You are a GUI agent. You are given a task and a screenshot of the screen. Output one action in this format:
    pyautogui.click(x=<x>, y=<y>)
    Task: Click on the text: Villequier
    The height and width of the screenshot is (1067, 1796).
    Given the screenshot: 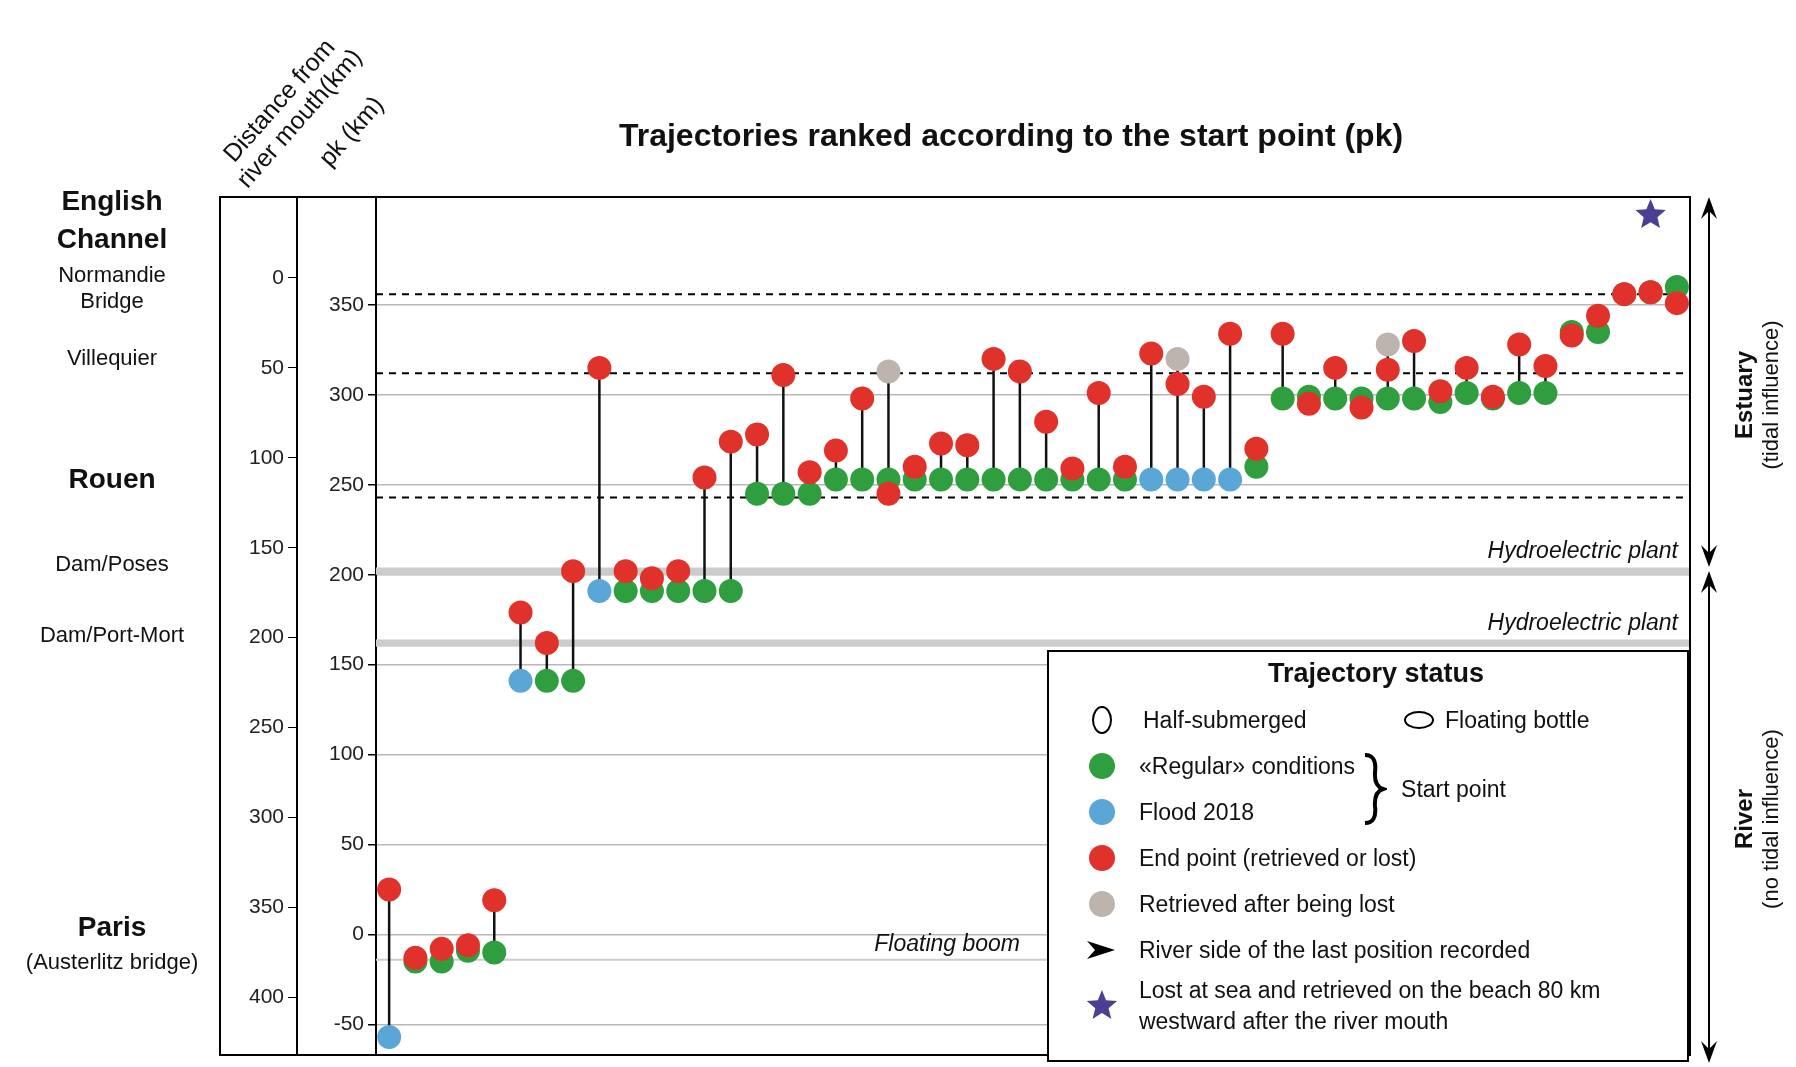 What is the action you would take?
    pyautogui.click(x=112, y=358)
    